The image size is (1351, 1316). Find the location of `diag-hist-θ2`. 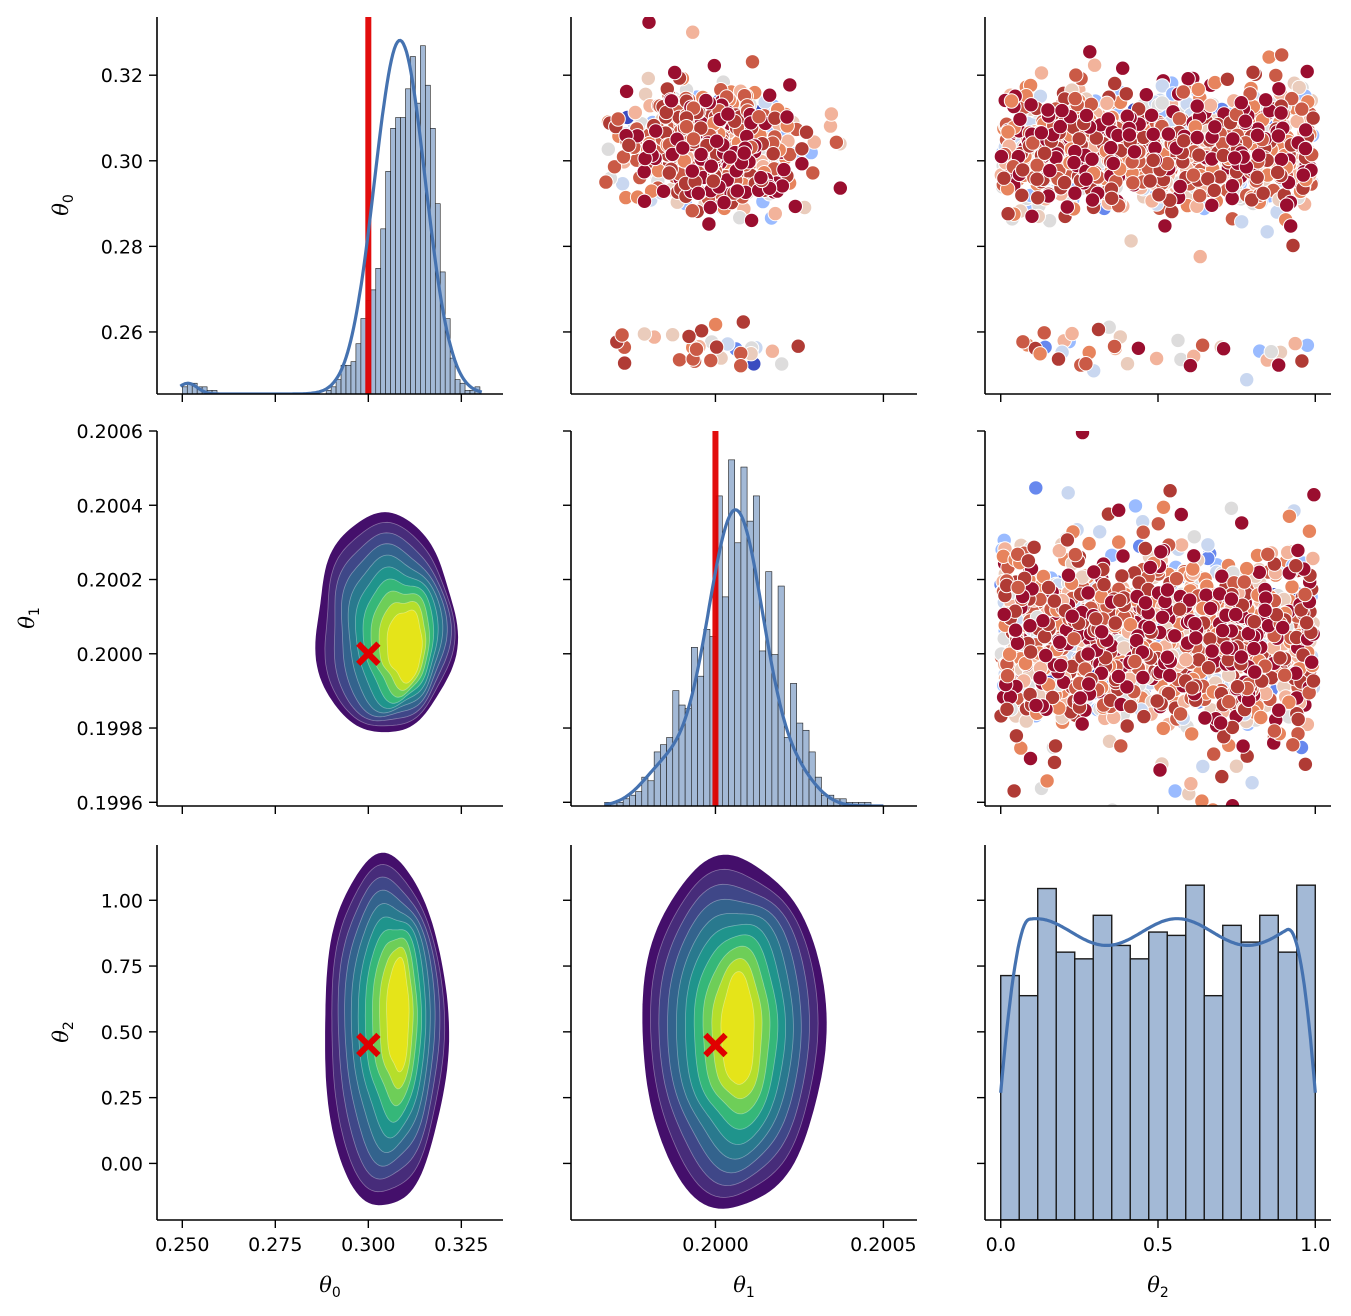

diag-hist-θ2 is located at coordinates (1158, 1052).